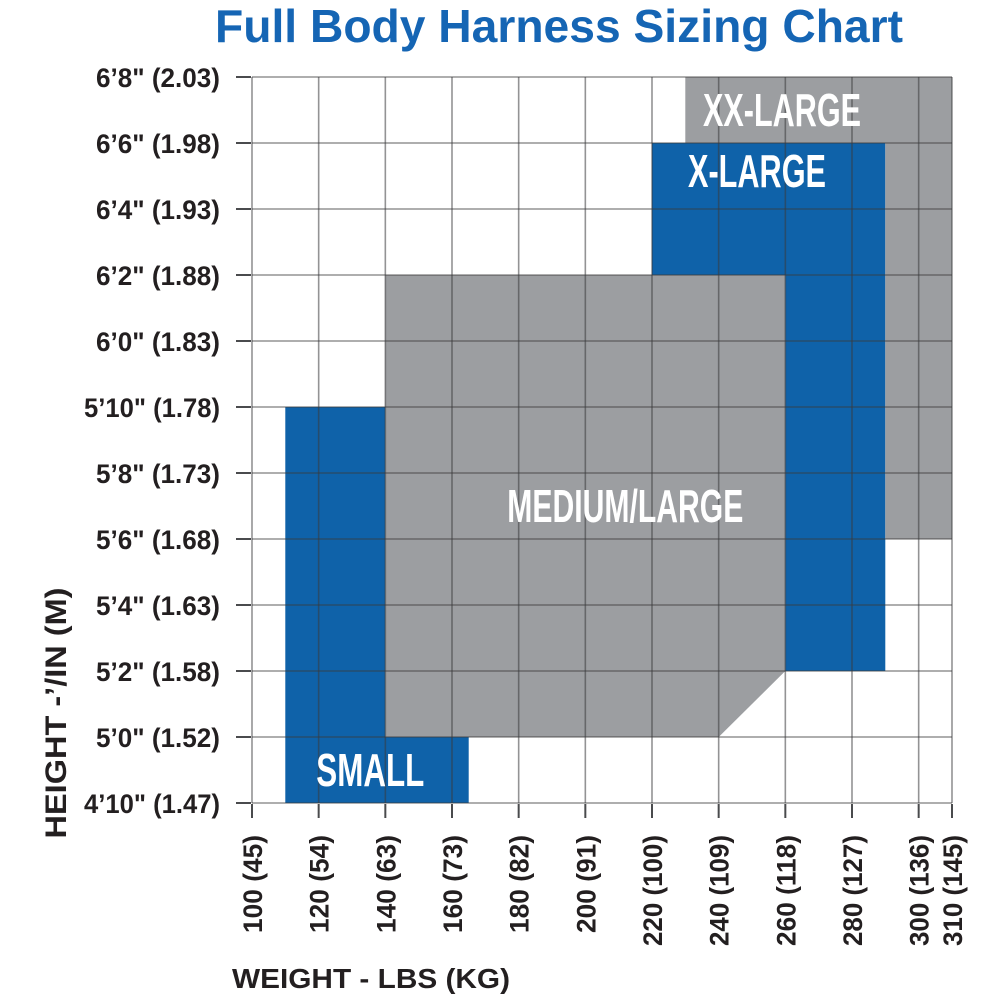  Describe the element at coordinates (386, 884) in the screenshot. I see `x-tick-label: 140 (63)` at that location.